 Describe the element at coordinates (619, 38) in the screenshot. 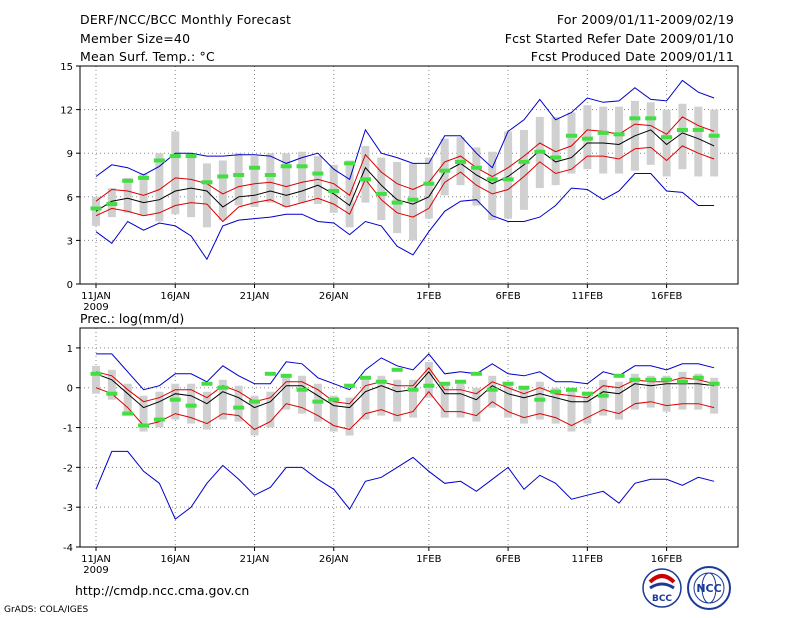

I see `fcst-started: Fcst Started Refer Date 2009/01/10` at that location.